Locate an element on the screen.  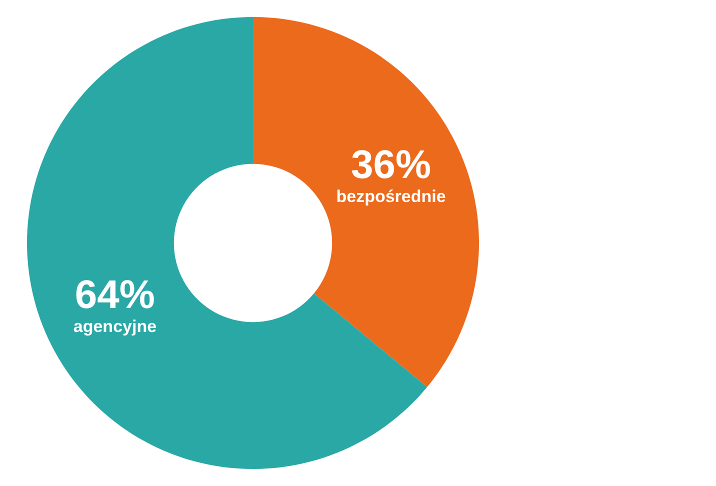
data-label: 64% is located at coordinates (114, 294).